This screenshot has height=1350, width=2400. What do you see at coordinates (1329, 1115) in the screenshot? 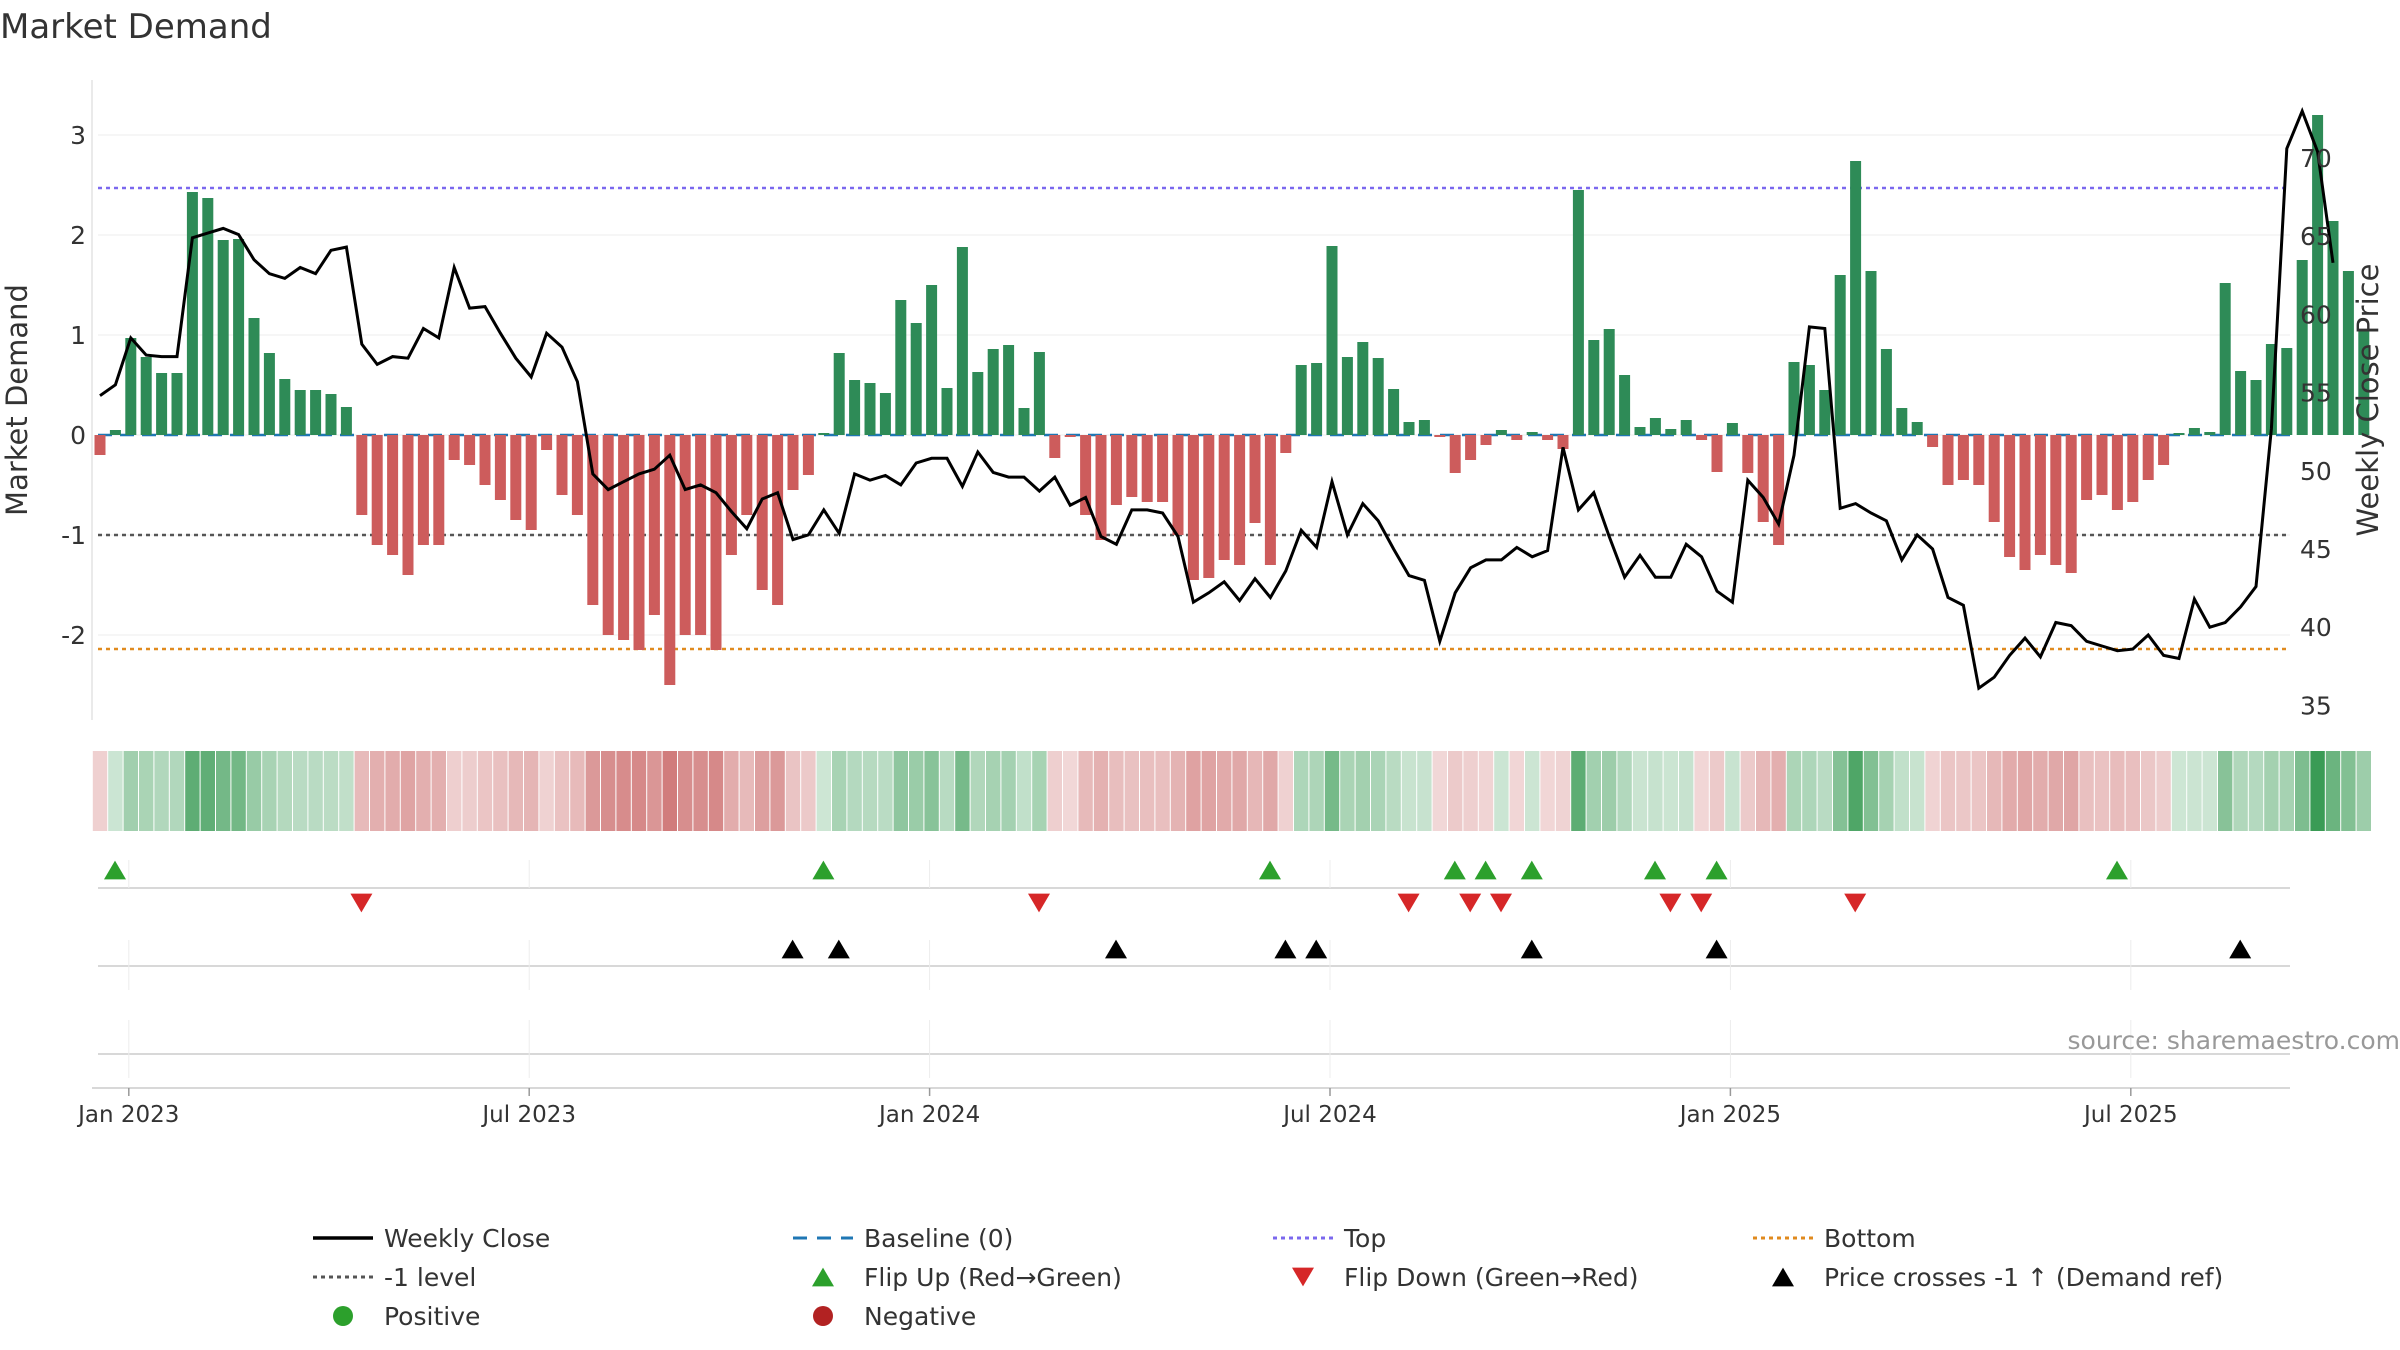
I see `x-tick-label-3: Jul 2024` at bounding box center [1329, 1115].